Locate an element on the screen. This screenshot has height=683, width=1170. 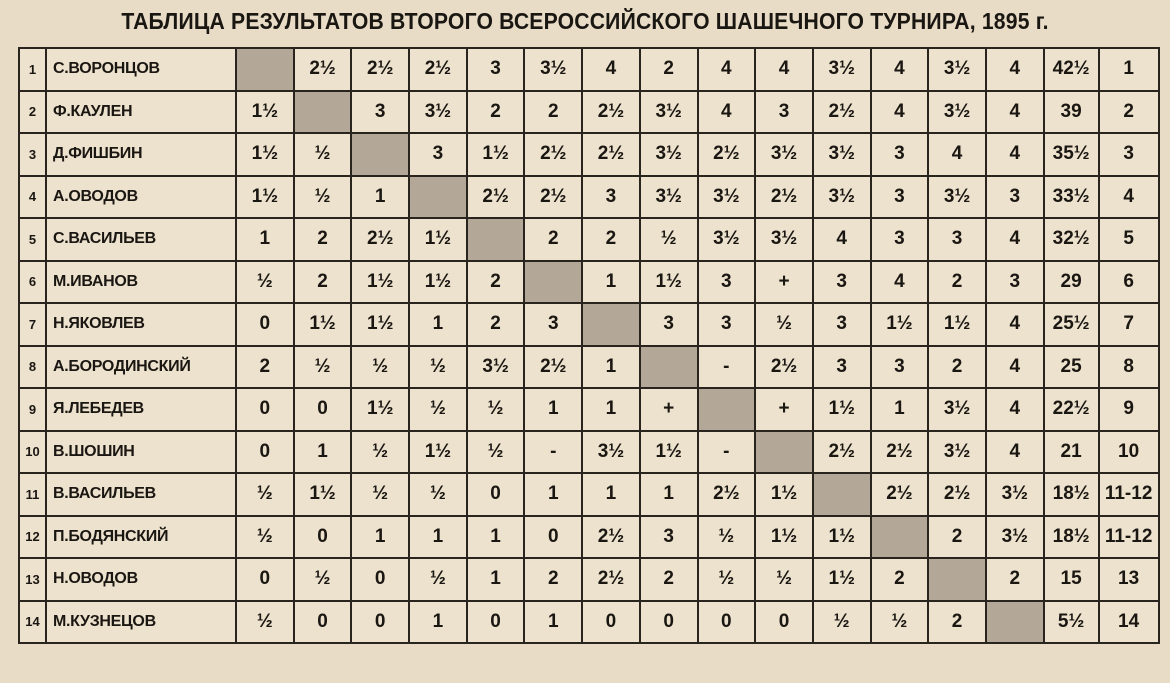
table-row: 10 В.ШОШИН 0 1 ½ 1½ ½ -3½ 1½ -2½ 2½ 3½ 4 21 10 is located at coordinates (589, 451).